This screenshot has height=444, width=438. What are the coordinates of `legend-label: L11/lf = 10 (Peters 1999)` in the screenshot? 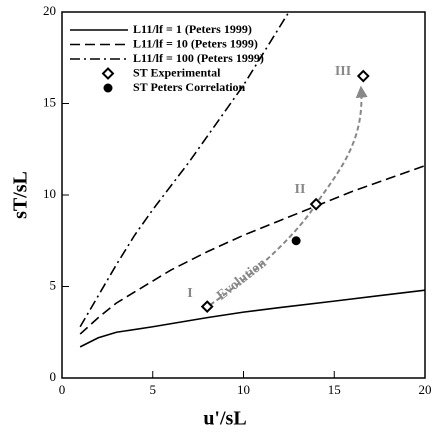 It's located at (195, 43).